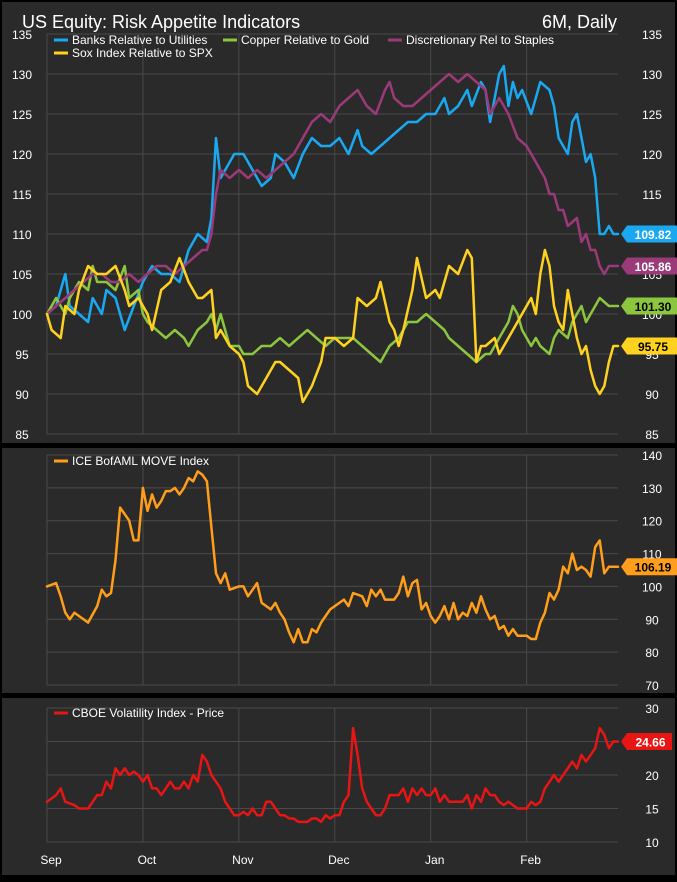  What do you see at coordinates (22, 435) in the screenshot?
I see `ytick-left: 85` at bounding box center [22, 435].